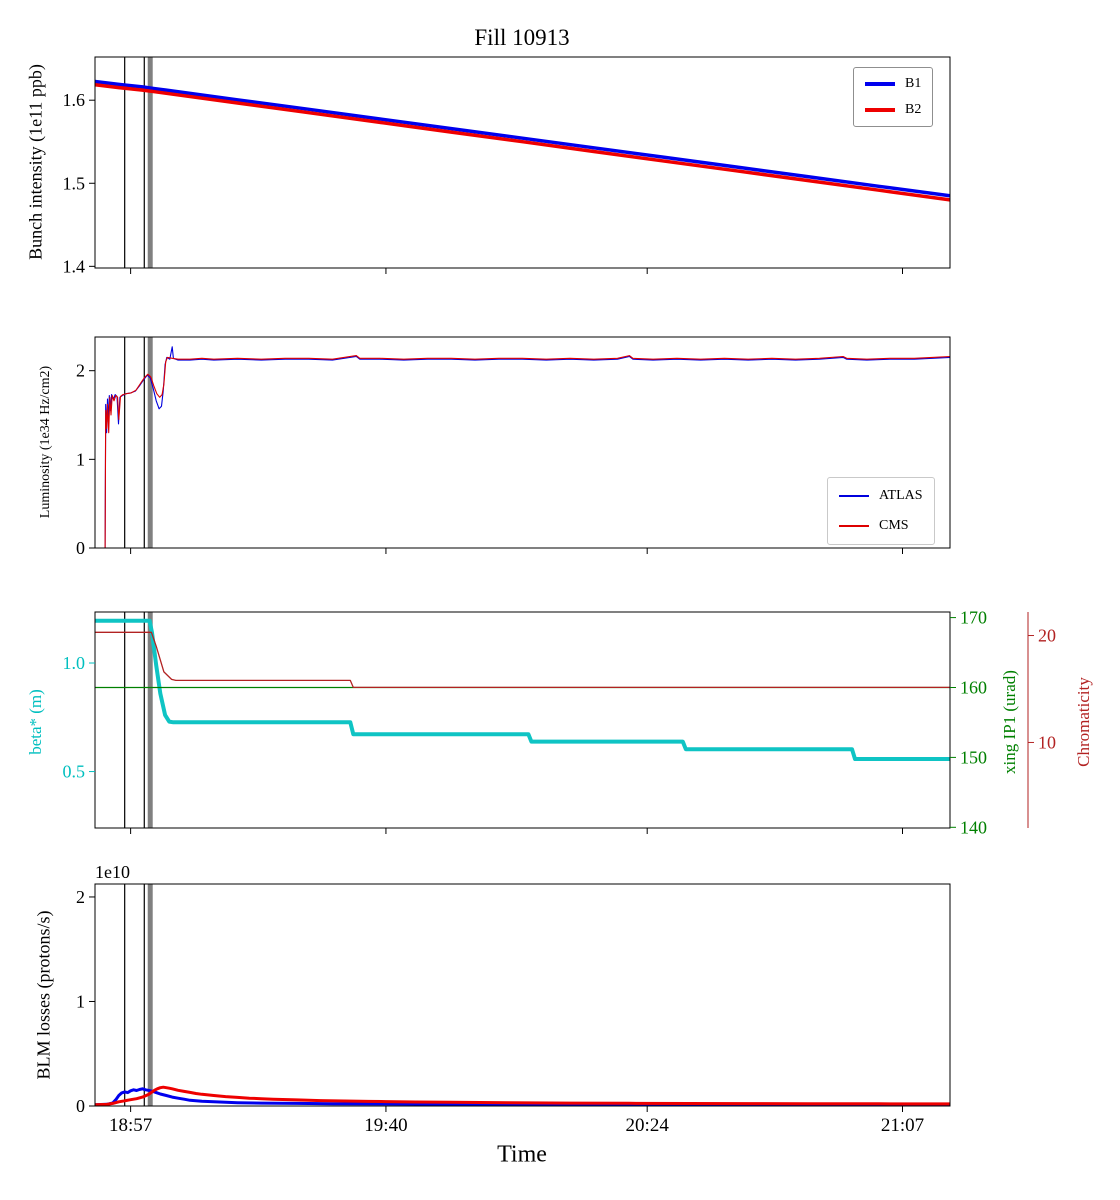 The height and width of the screenshot is (1200, 1120). What do you see at coordinates (74, 772) in the screenshot?
I see `y-tick-label: 0.5` at bounding box center [74, 772].